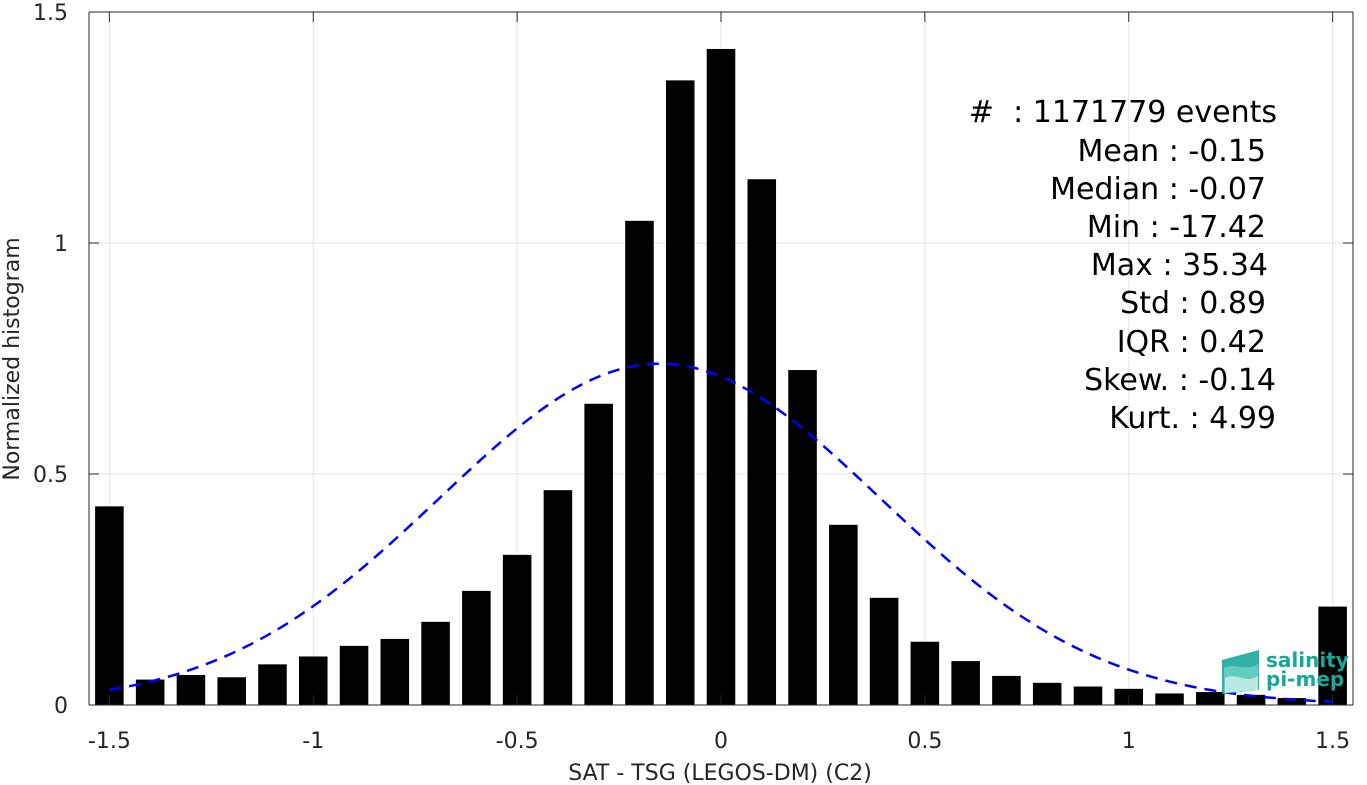 Image resolution: width=1367 pixels, height=785 pixels. What do you see at coordinates (61, 706) in the screenshot?
I see `y-tick-label: 0` at bounding box center [61, 706].